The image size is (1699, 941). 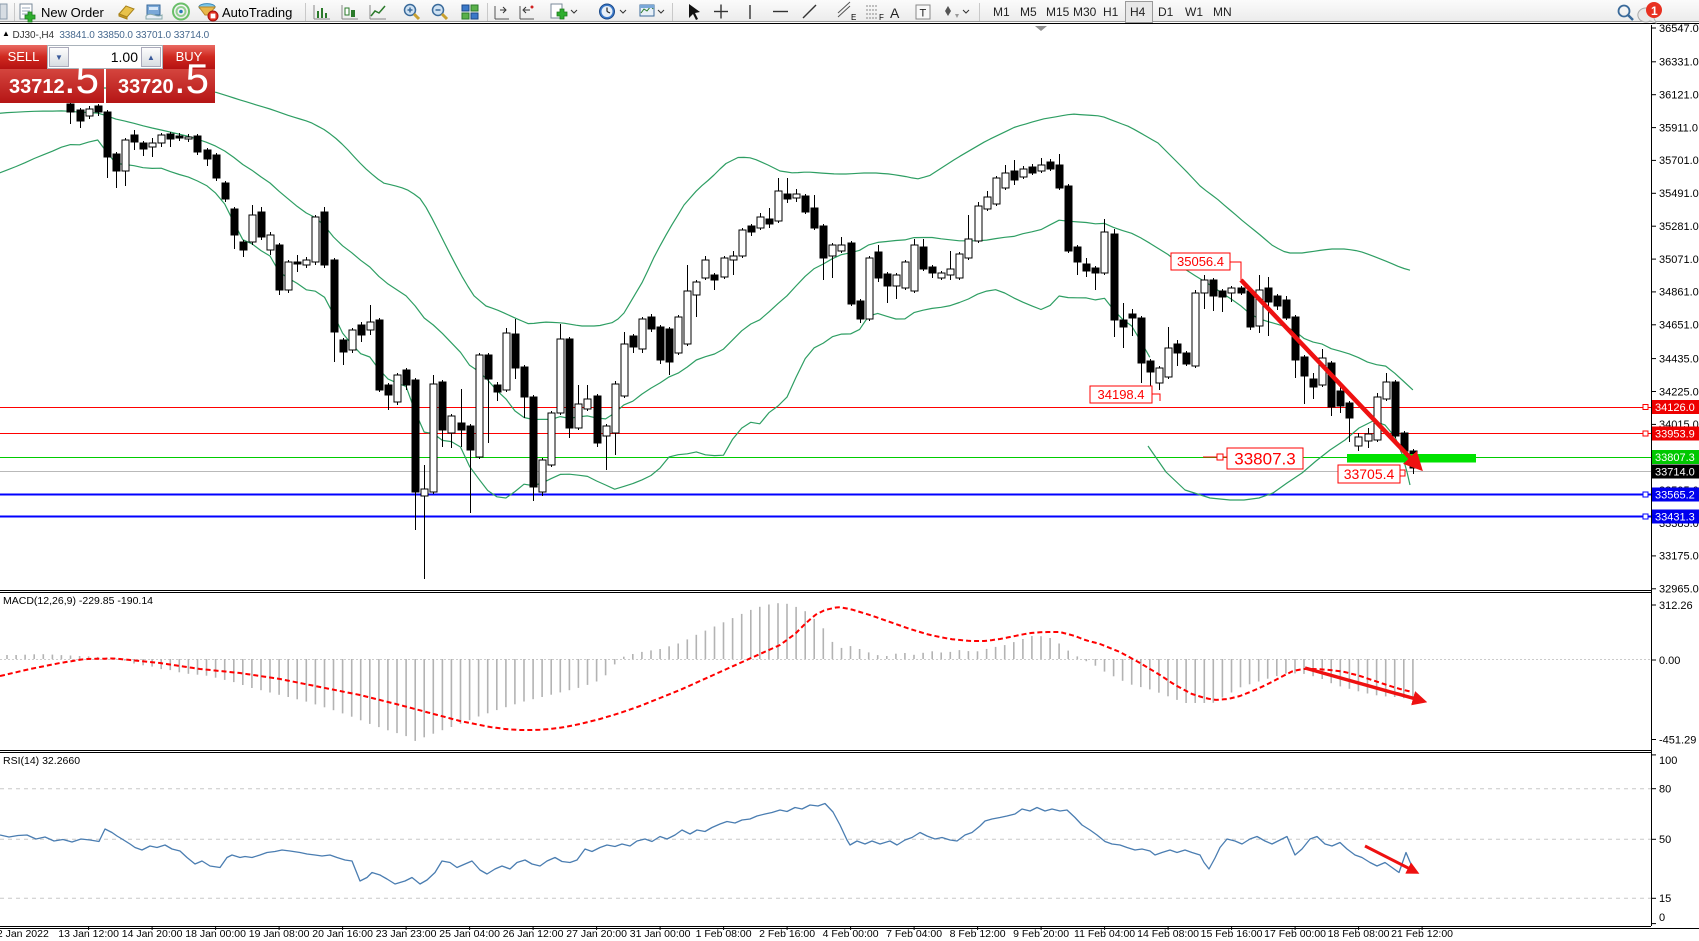 What do you see at coordinates (342, 934) in the screenshot?
I see `svg-text: 20 Jan 16:00` at bounding box center [342, 934].